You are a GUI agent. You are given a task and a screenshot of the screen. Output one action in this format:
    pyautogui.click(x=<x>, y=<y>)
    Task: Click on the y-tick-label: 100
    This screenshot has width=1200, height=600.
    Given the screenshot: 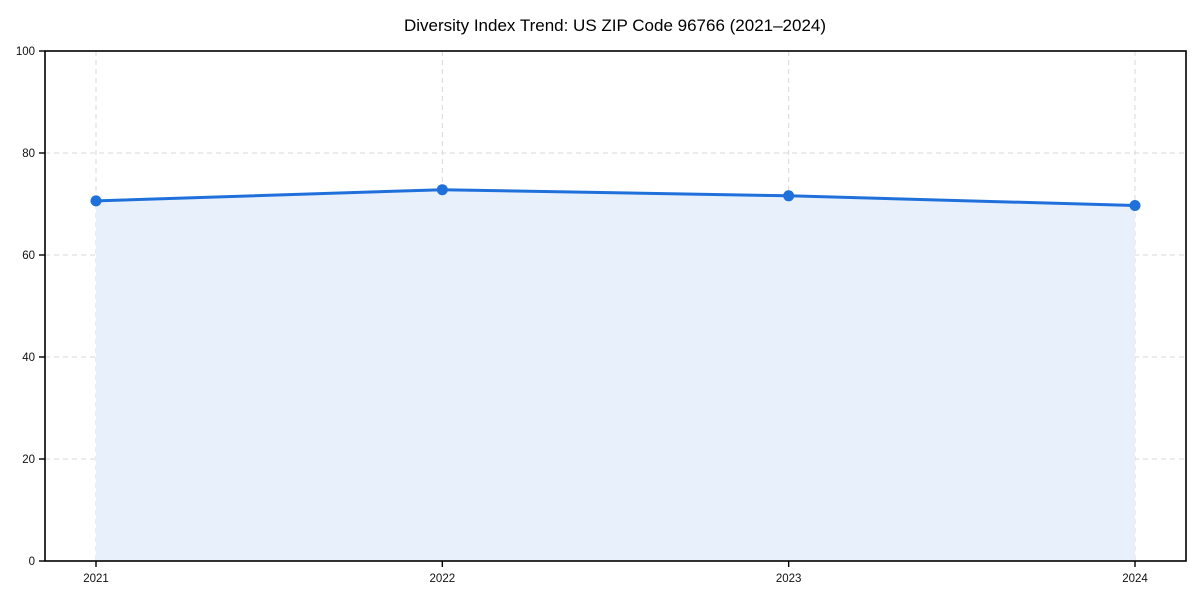 What is the action you would take?
    pyautogui.click(x=25, y=52)
    